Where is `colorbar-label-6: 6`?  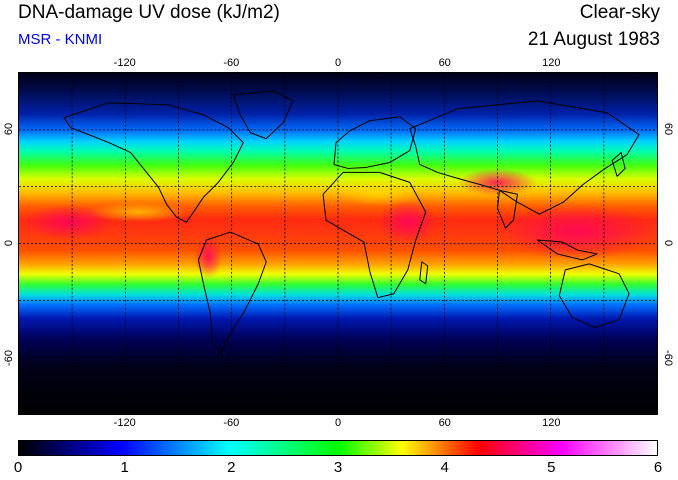 colorbar-label-6: 6 is located at coordinates (658, 467).